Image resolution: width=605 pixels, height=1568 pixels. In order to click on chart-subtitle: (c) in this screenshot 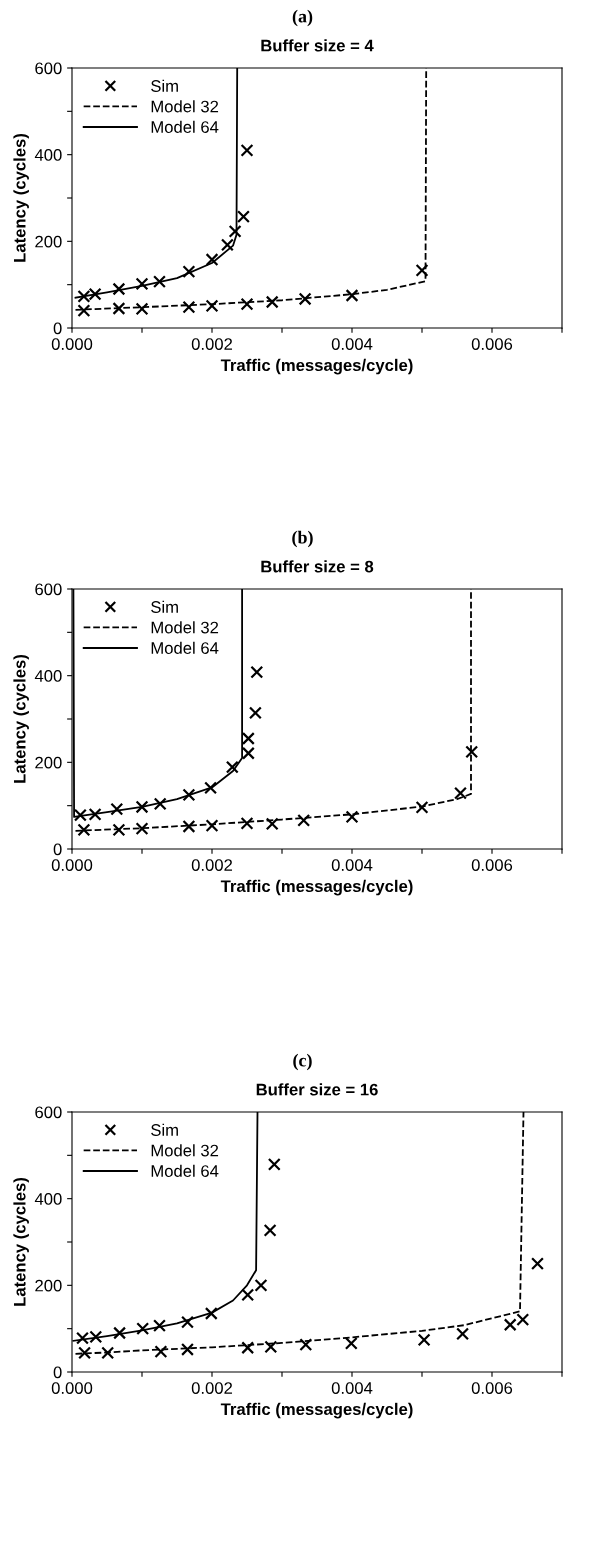, I will do `click(302, 1062)`.